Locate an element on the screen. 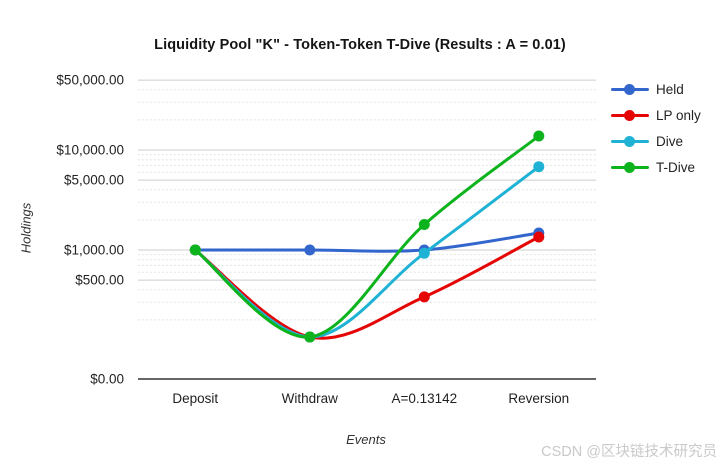  x-axis-title: Events is located at coordinates (366, 439).